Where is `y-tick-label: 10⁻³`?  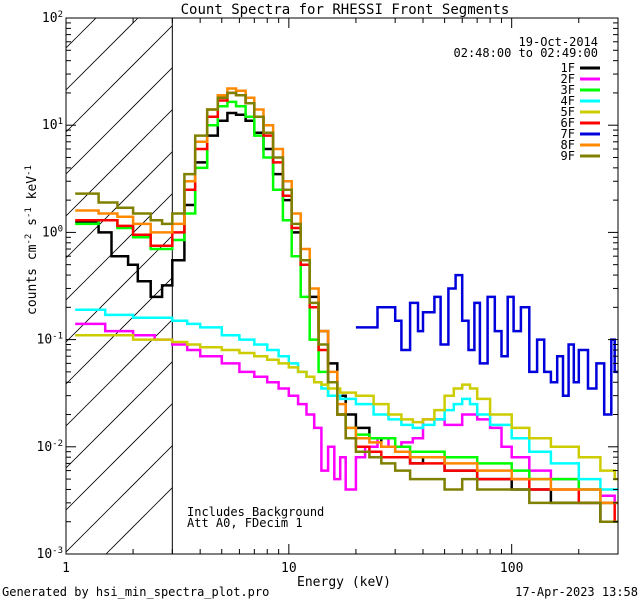
y-tick-label: 10⁻³ is located at coordinates (50, 554).